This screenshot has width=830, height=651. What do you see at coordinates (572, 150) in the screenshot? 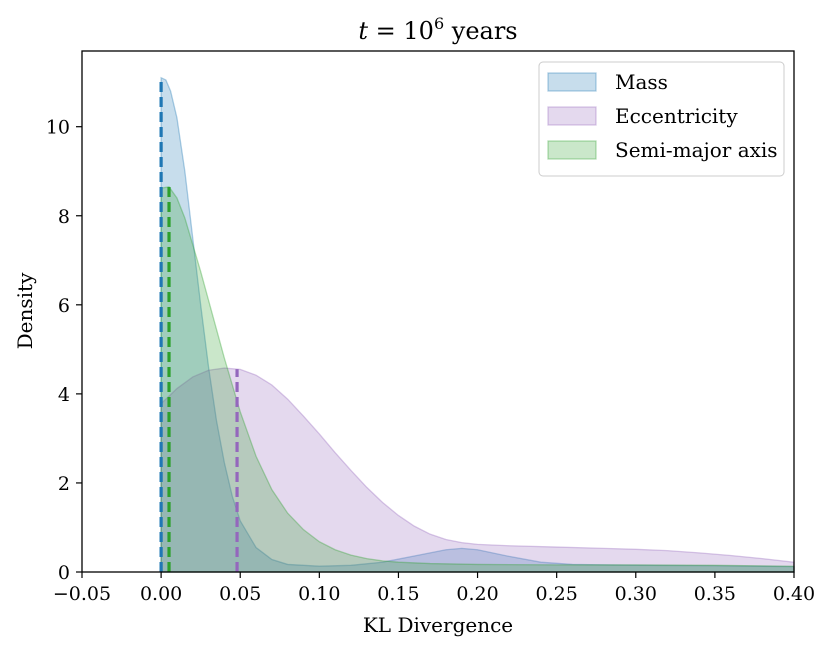
I see `legend-swatch-semi-major-axis` at bounding box center [572, 150].